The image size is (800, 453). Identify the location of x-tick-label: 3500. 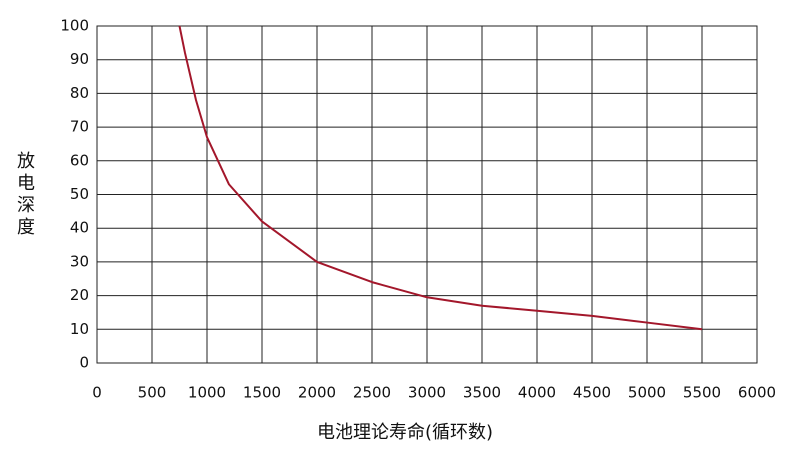
(482, 393).